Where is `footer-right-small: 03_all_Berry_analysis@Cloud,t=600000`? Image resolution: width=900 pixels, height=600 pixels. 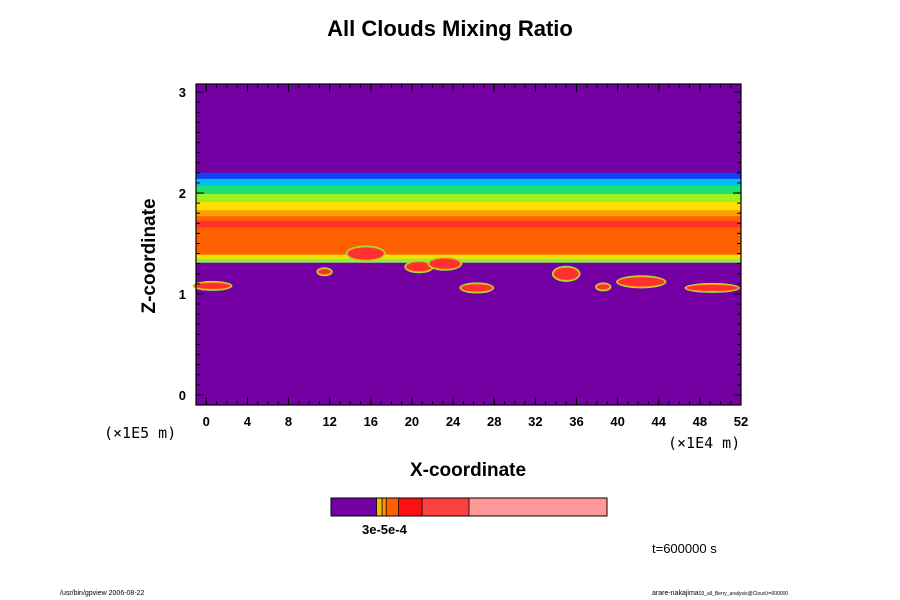
footer-right-small: 03_all_Berry_analysis@Cloud,t=600000 is located at coordinates (743, 594).